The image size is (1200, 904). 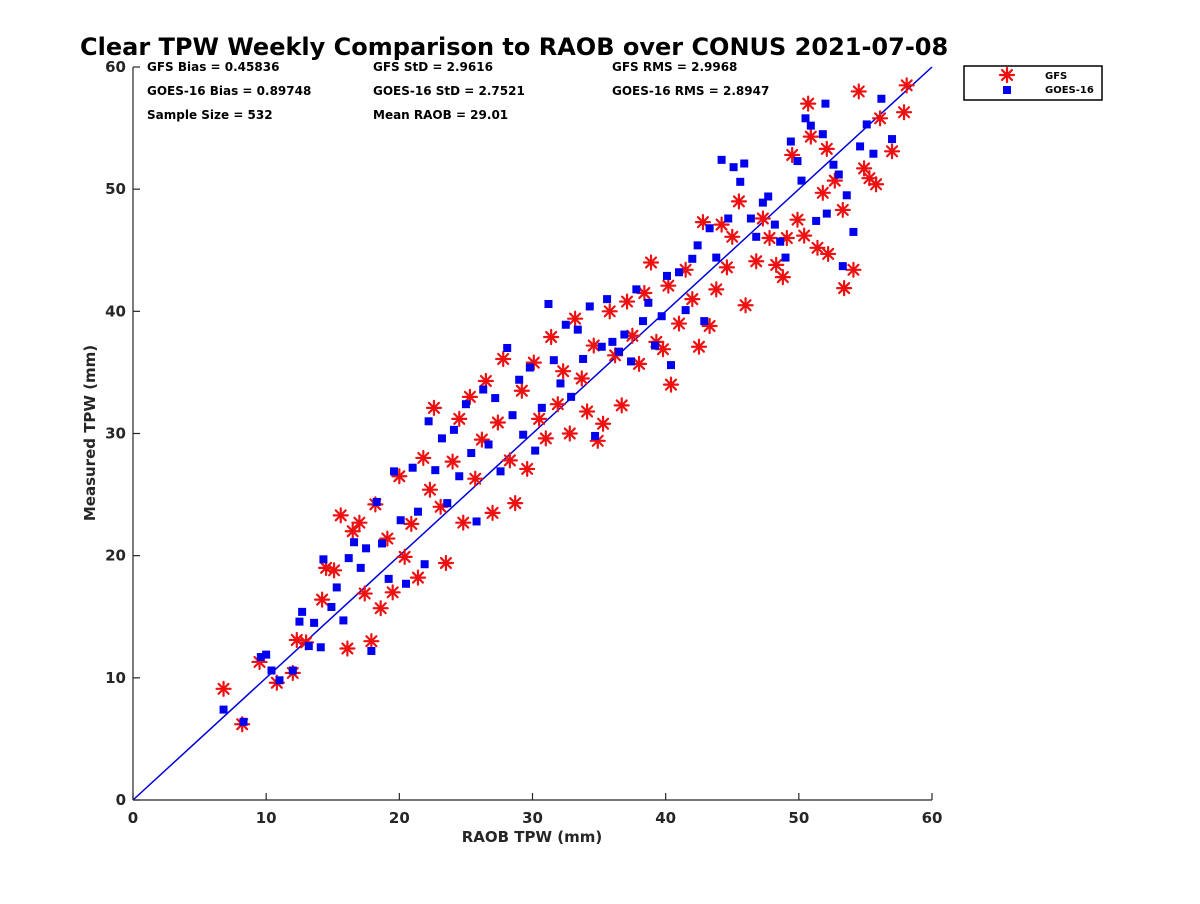 I want to click on legend-gfs-label: GFS, so click(x=1056, y=76).